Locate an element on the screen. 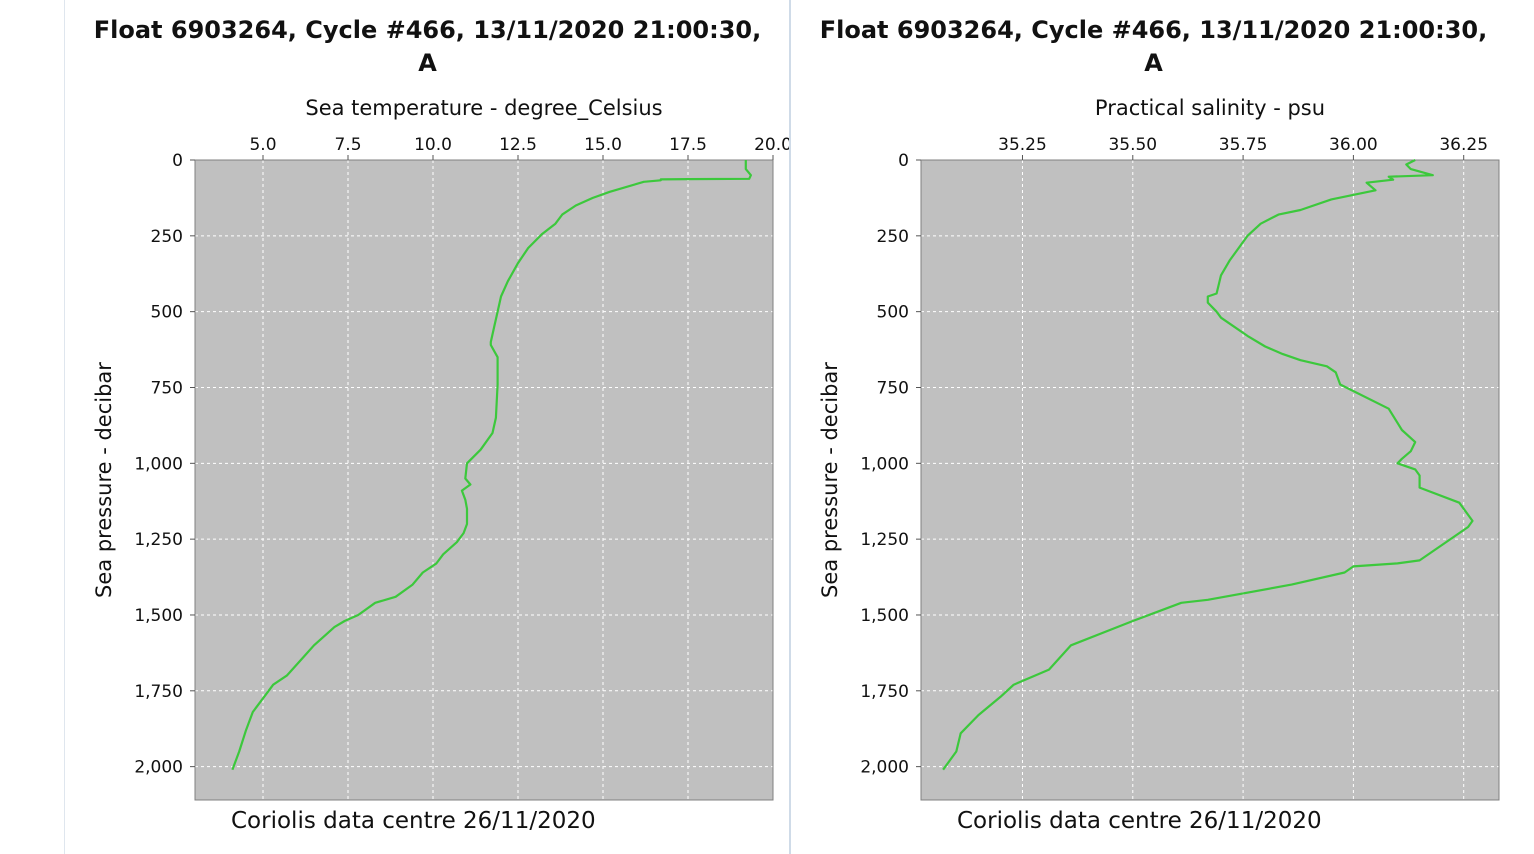 The width and height of the screenshot is (1534, 854). x-tick-label: 35.75 is located at coordinates (1243, 145).